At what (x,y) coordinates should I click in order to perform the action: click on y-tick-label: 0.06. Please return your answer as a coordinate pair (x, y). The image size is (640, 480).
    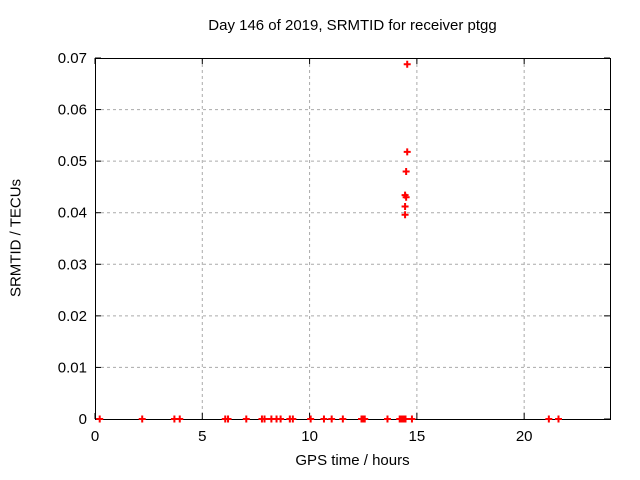
    Looking at the image, I should click on (72, 110).